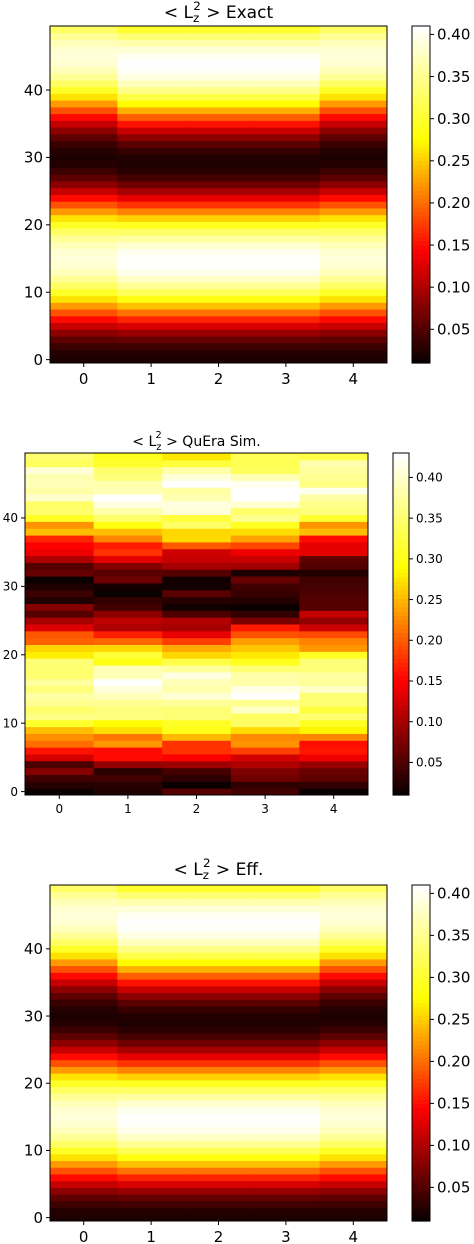  Describe the element at coordinates (33, 949) in the screenshot. I see `y-tick-label: 40` at that location.